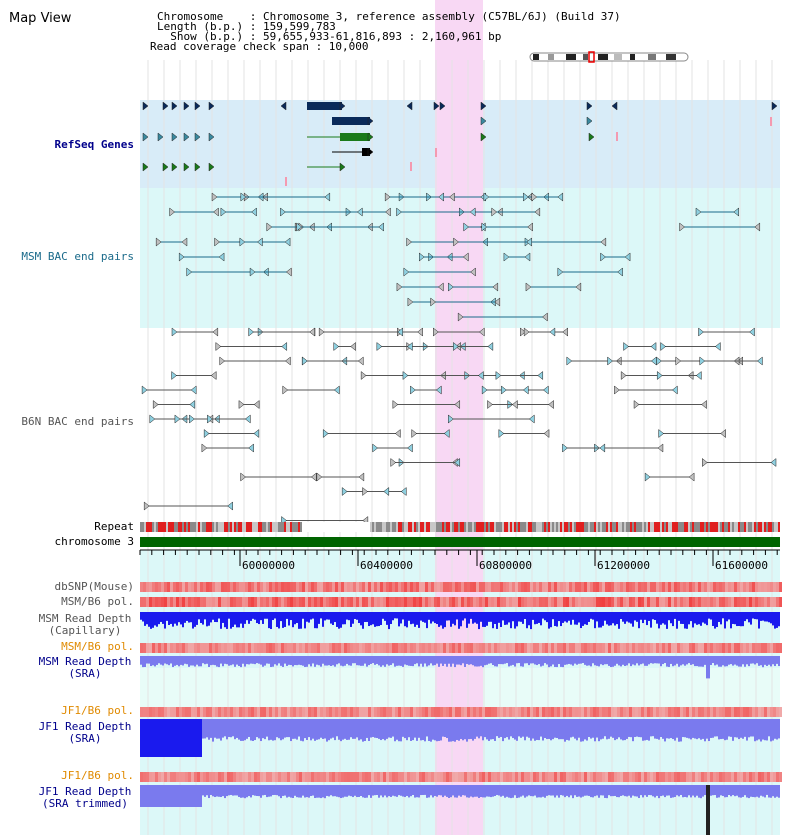  I want to click on track-label-msm-bac: MSM BAC end pairs, so click(77, 256).